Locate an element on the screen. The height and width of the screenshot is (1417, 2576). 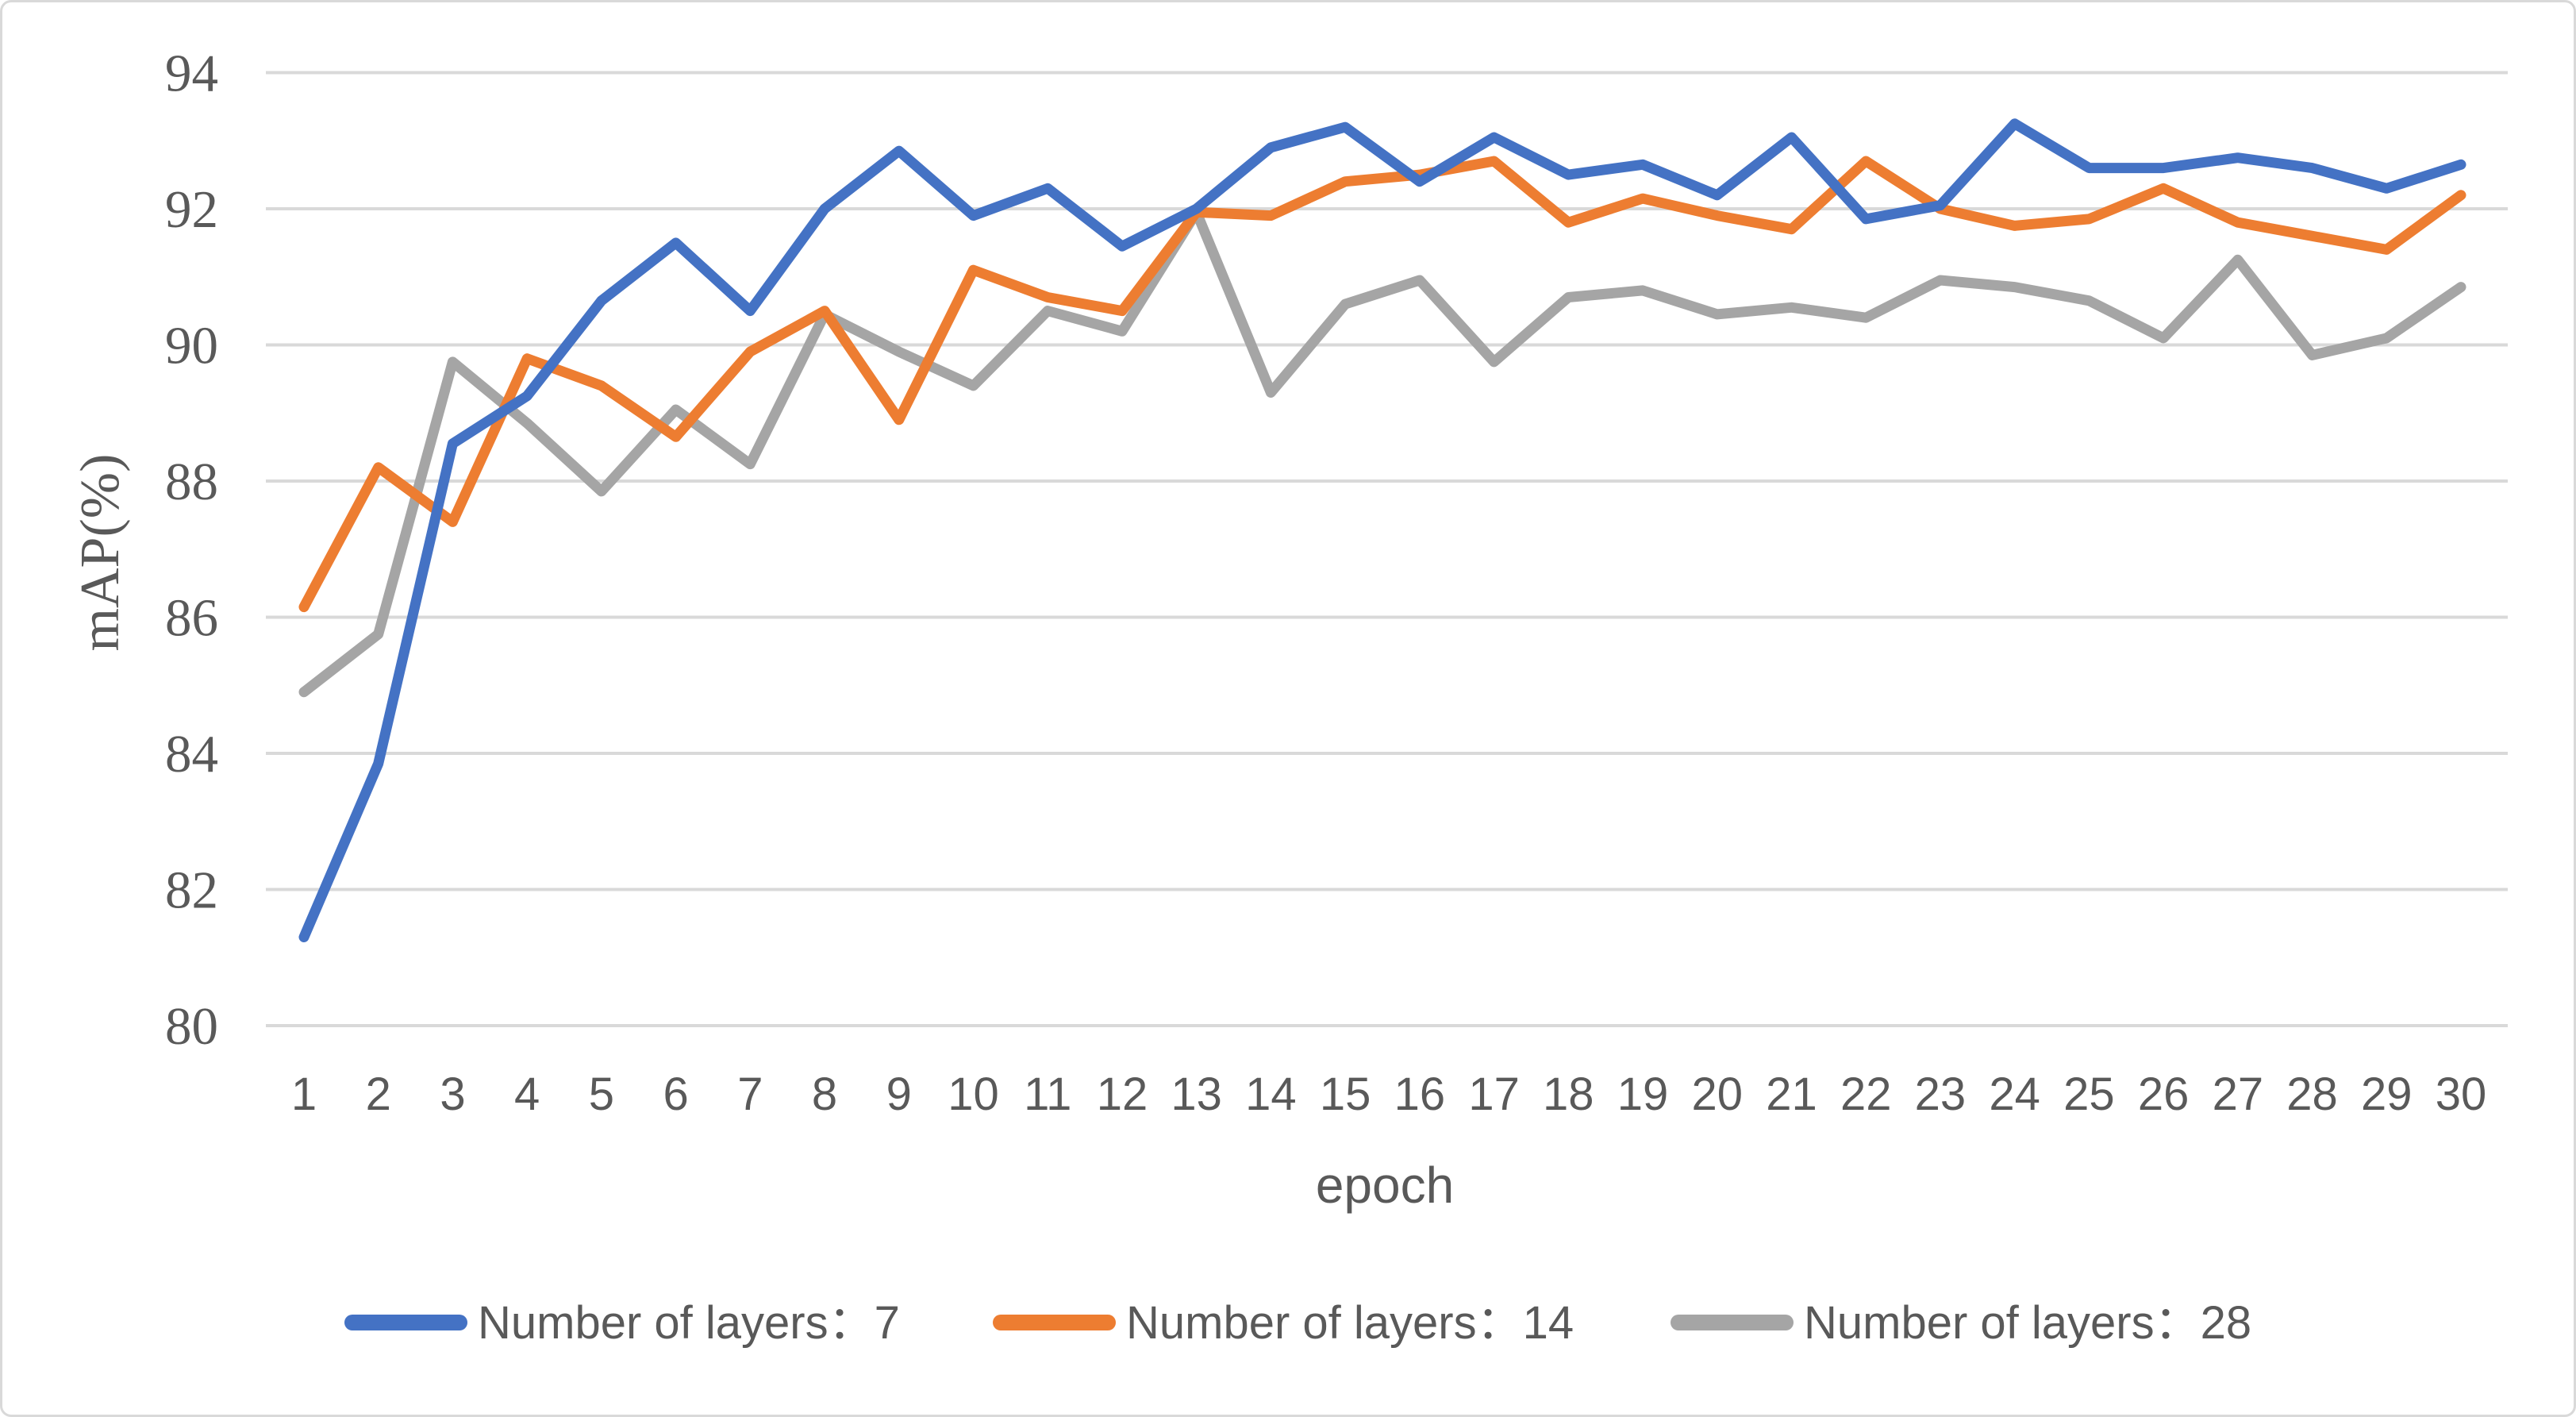
x-tick-label: 24 is located at coordinates (2014, 1094).